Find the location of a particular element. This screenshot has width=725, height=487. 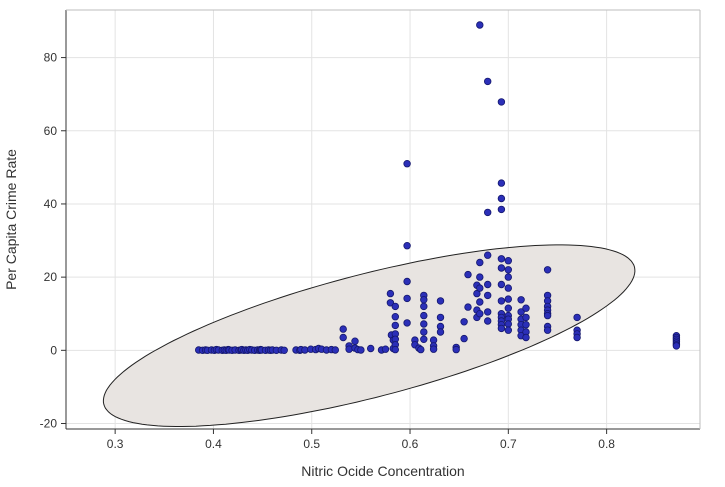

x-tick-label: 0.5 is located at coordinates (311, 444).